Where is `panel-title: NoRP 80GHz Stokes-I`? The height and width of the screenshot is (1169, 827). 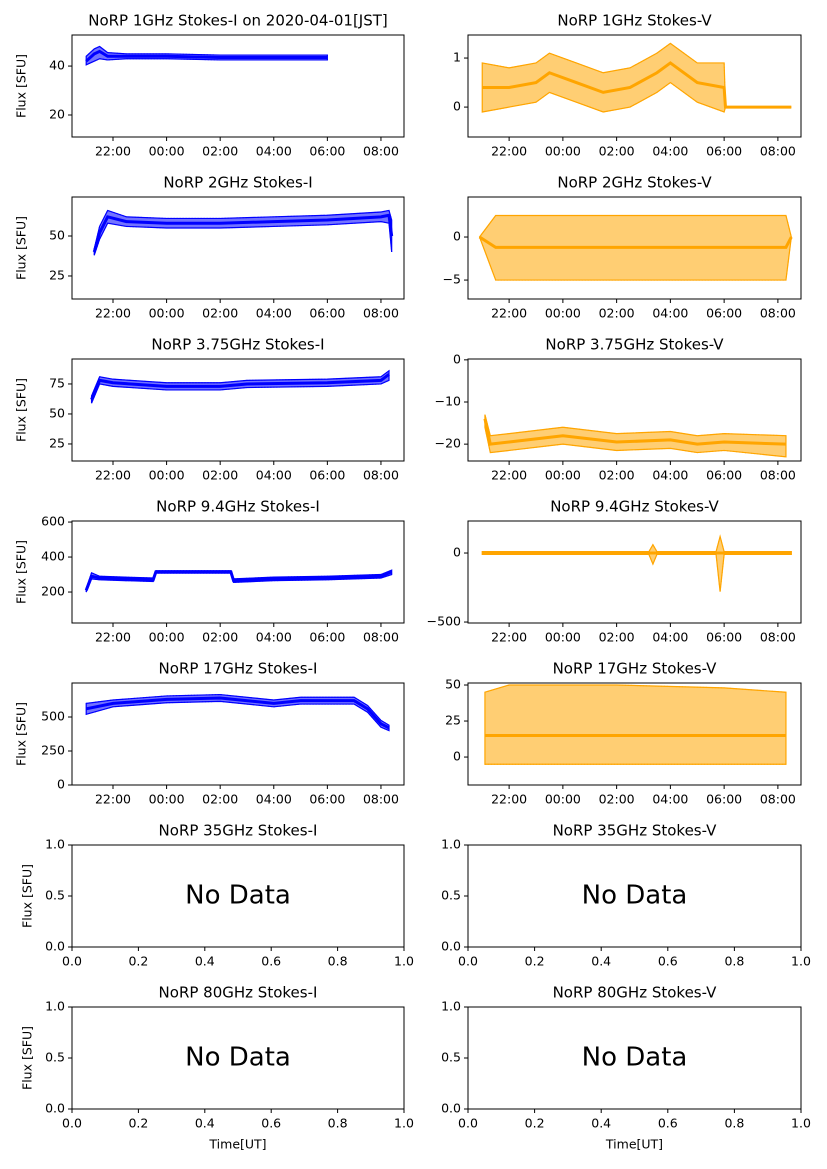
panel-title: NoRP 80GHz Stokes-I is located at coordinates (238, 993).